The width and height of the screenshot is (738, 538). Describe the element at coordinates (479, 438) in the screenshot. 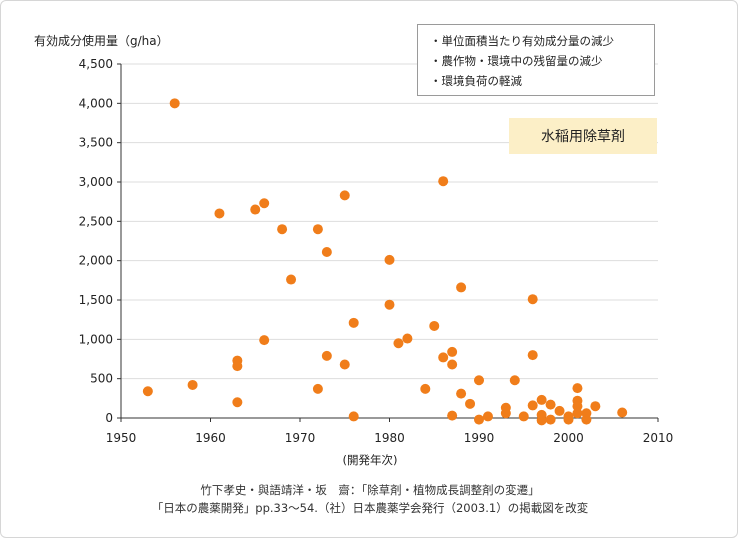

I see `x-tick-label: 1990` at that location.